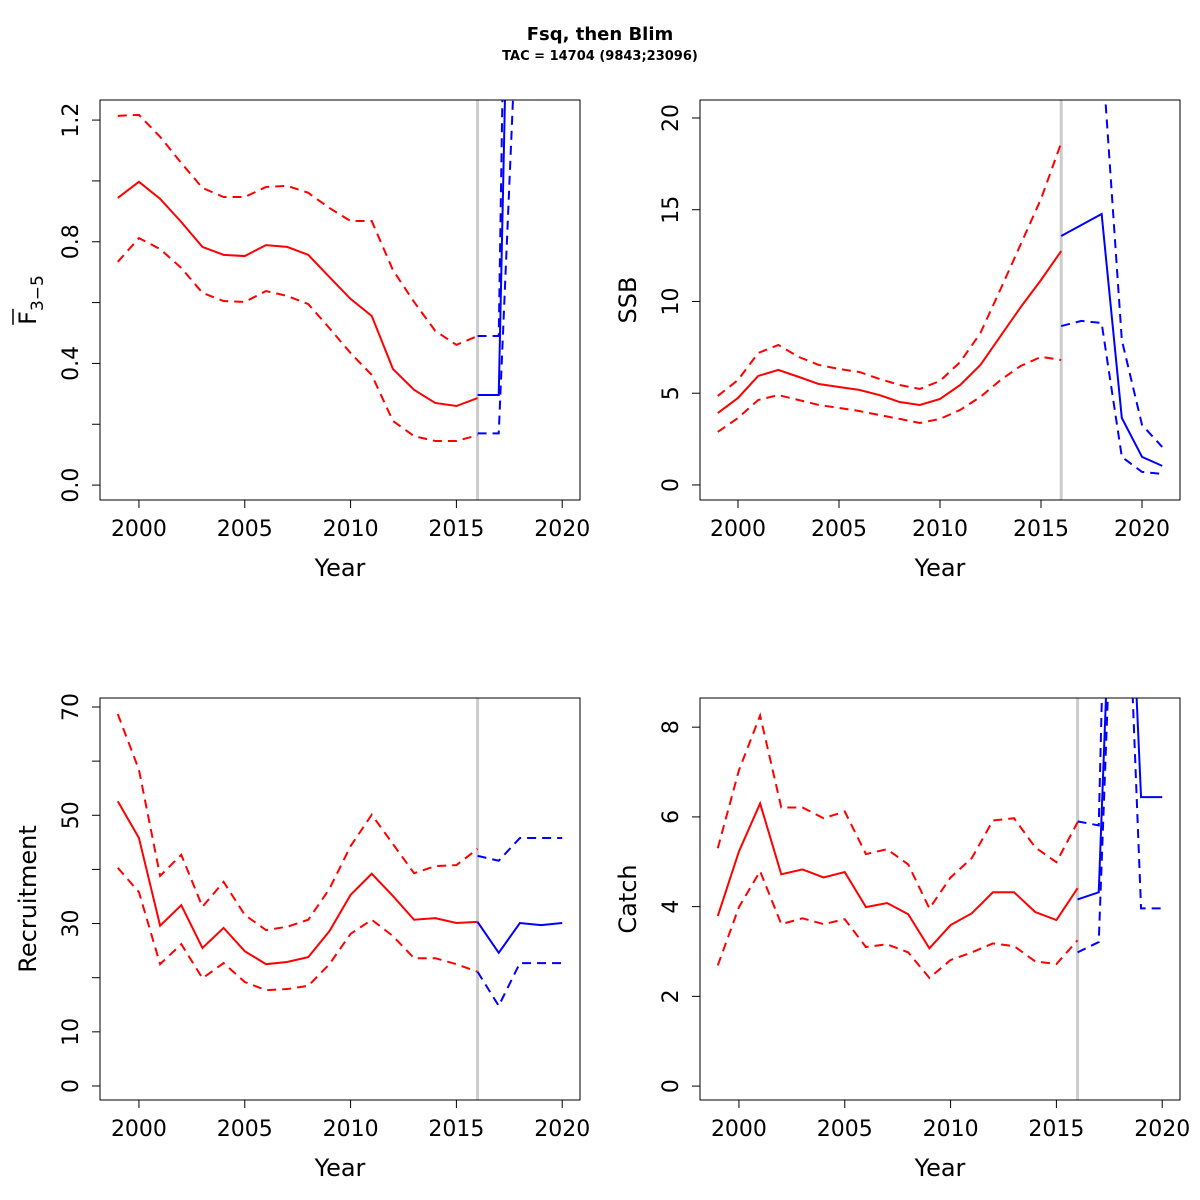 Image resolution: width=1200 pixels, height=1200 pixels. Describe the element at coordinates (28, 318) in the screenshot. I see `y-axis-label-main: F` at that location.